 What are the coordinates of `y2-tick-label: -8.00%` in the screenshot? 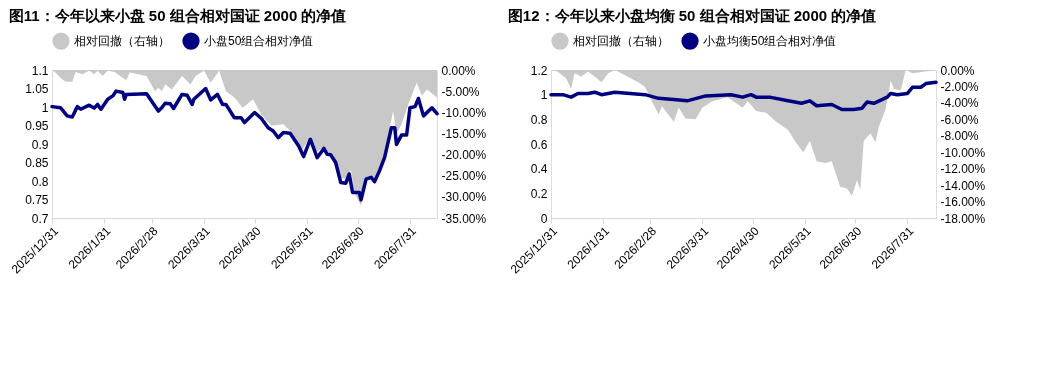 It's located at (959, 136).